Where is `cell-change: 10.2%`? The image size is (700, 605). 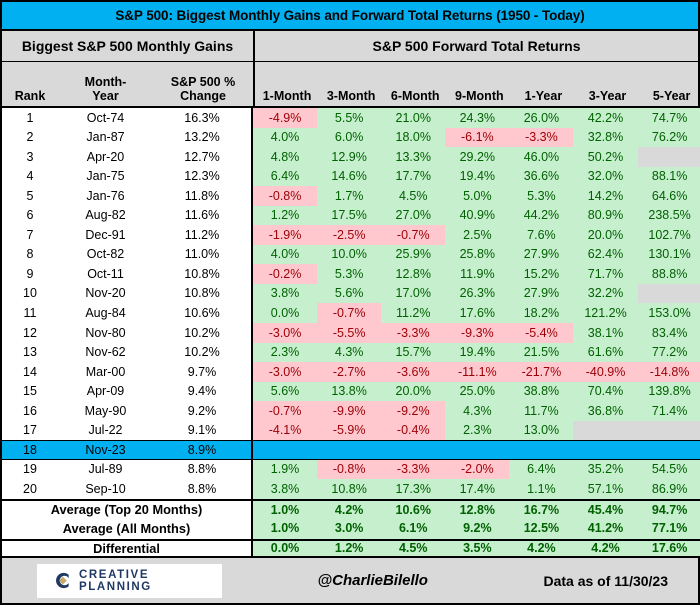
cell-change: 10.2% is located at coordinates (202, 332).